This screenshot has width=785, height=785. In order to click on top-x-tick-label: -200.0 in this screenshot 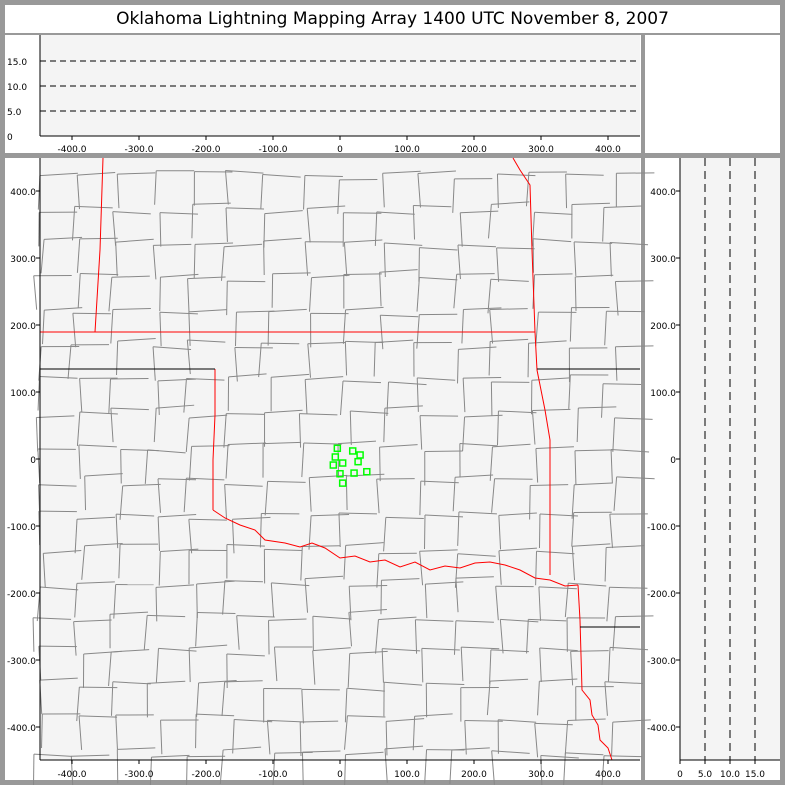, I will do `click(205, 150)`.